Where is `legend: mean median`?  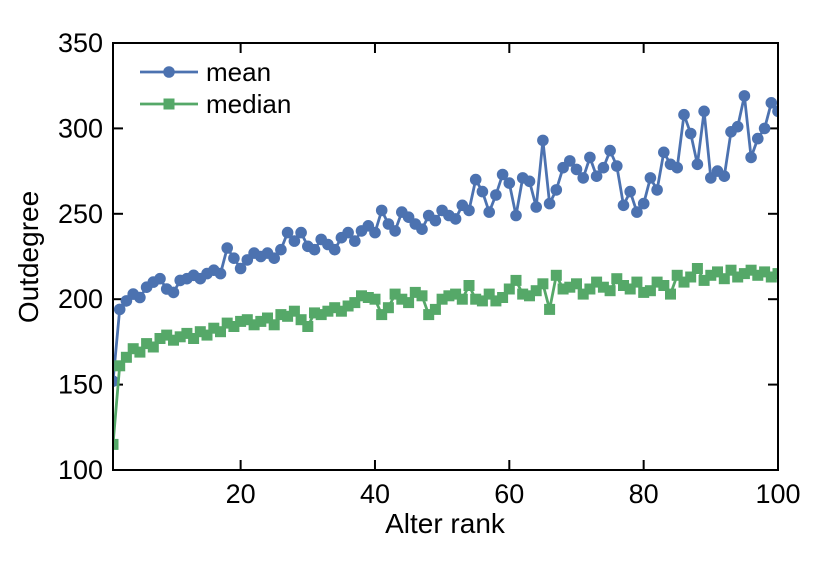
legend: mean median is located at coordinates (215, 88).